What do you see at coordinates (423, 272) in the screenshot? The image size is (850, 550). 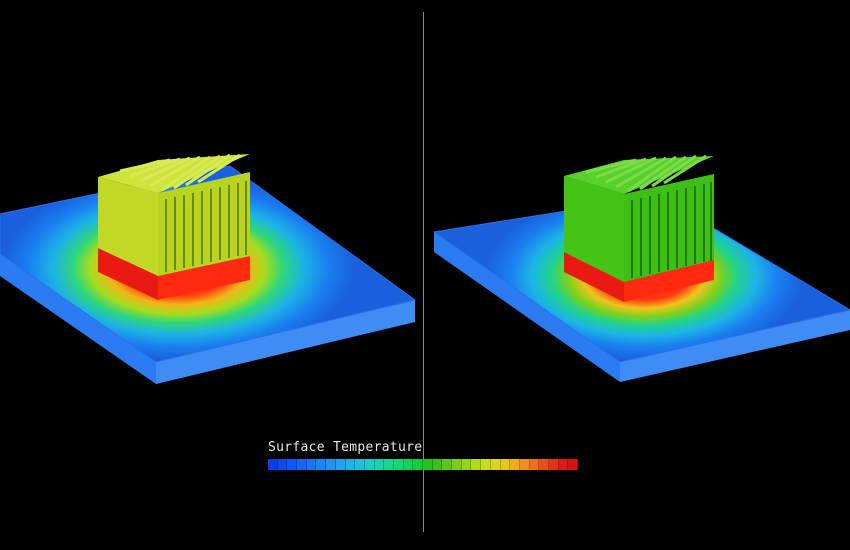 I see `viewport-divider` at bounding box center [423, 272].